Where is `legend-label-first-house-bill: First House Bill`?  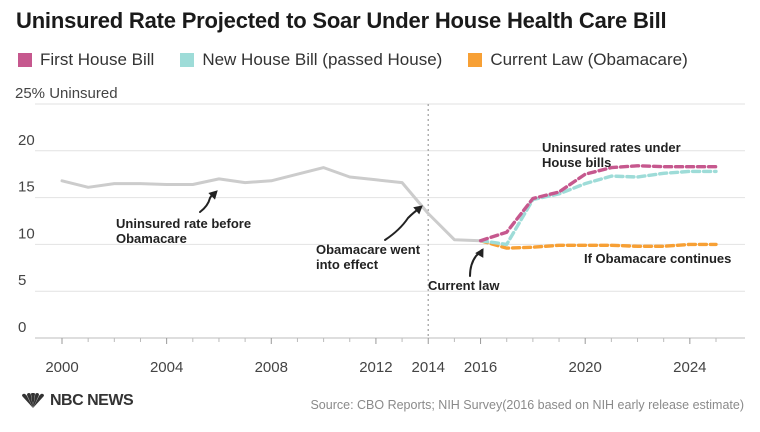
legend-label-first-house-bill: First House Bill is located at coordinates (97, 59).